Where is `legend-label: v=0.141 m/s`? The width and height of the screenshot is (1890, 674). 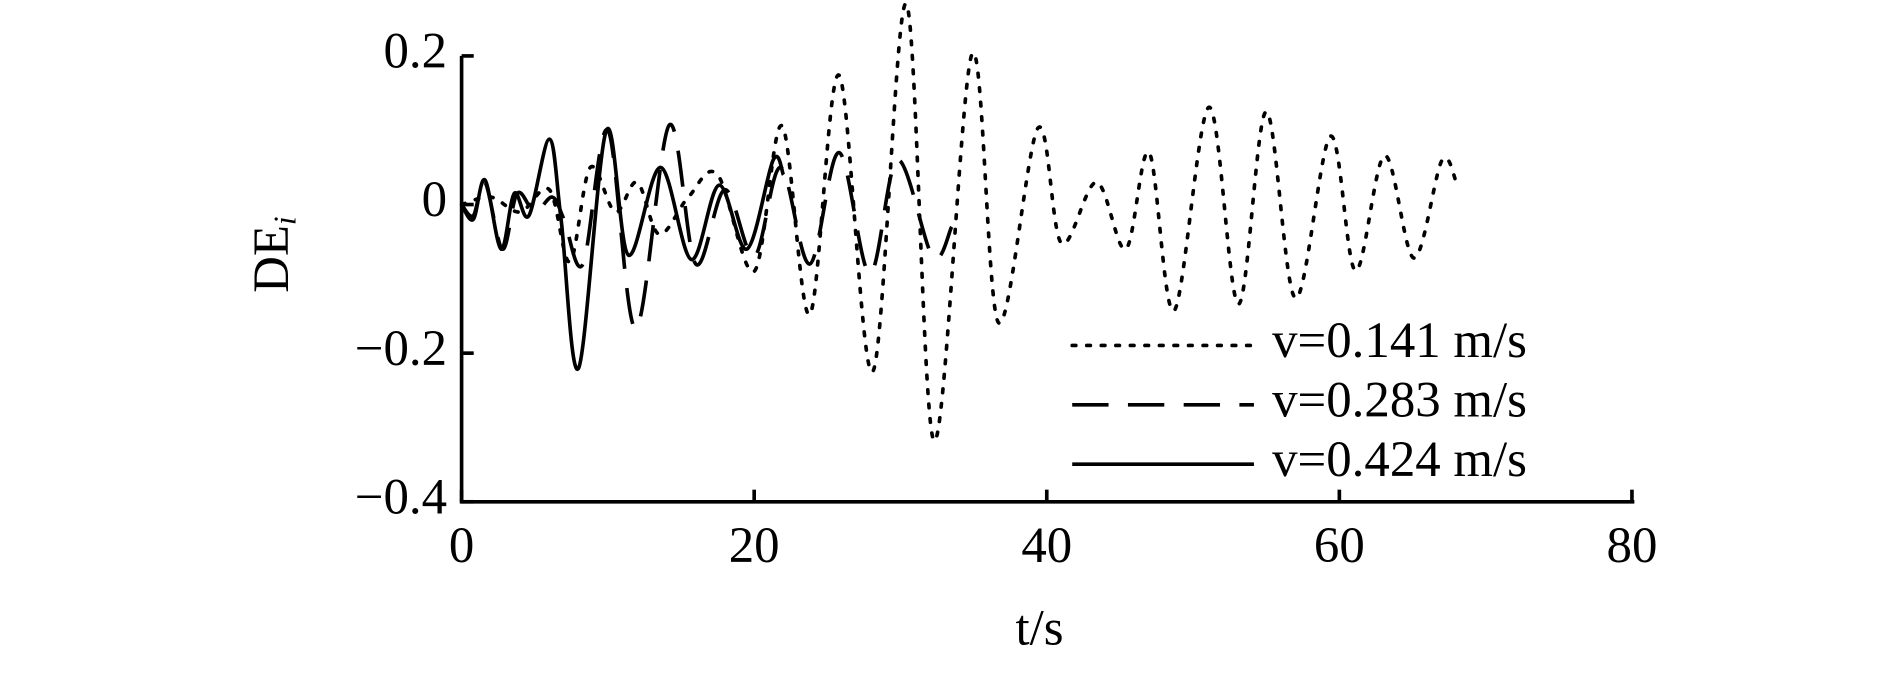 legend-label: v=0.141 m/s is located at coordinates (1399, 341).